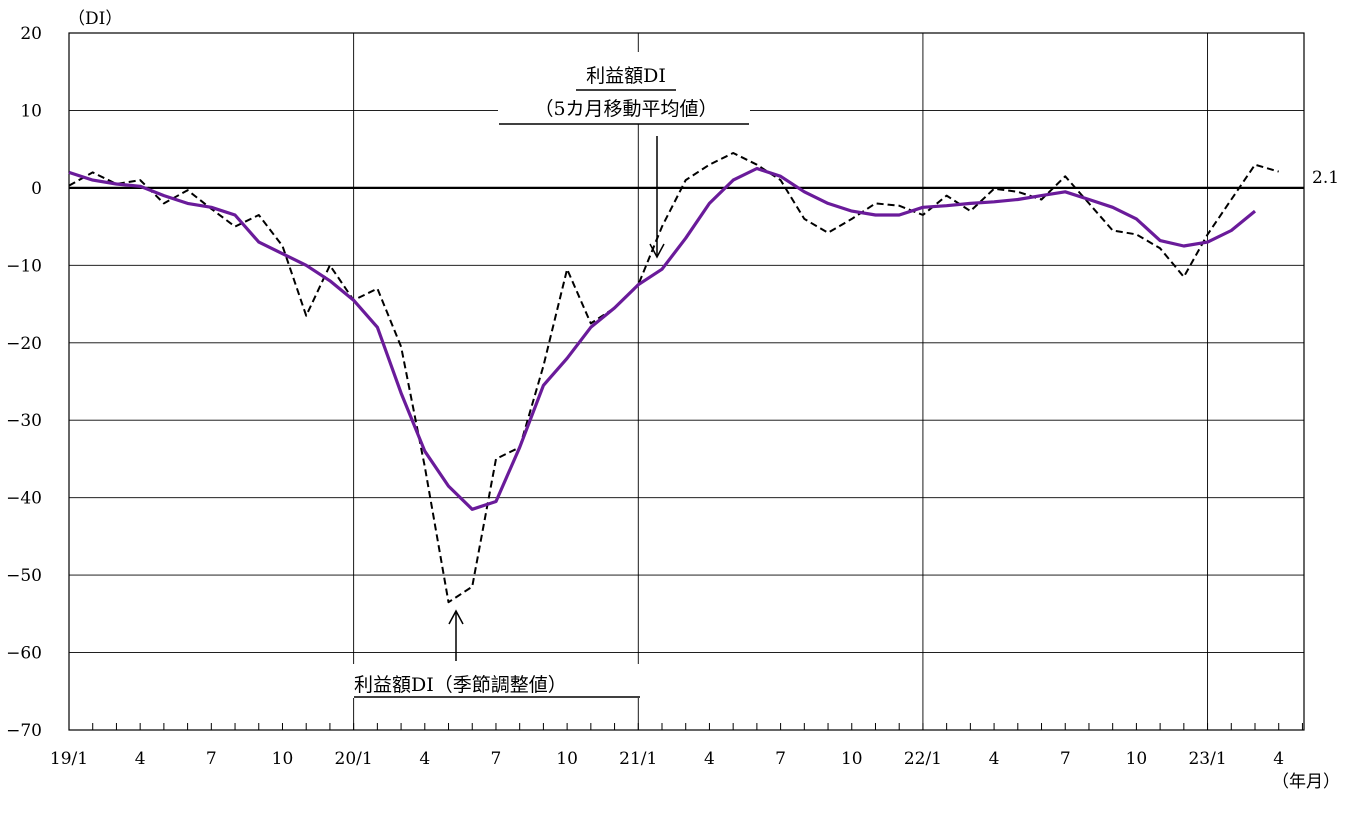 This screenshot has height=816, width=1356. What do you see at coordinates (24, 499) in the screenshot?
I see `y-tick-label: −40` at bounding box center [24, 499].